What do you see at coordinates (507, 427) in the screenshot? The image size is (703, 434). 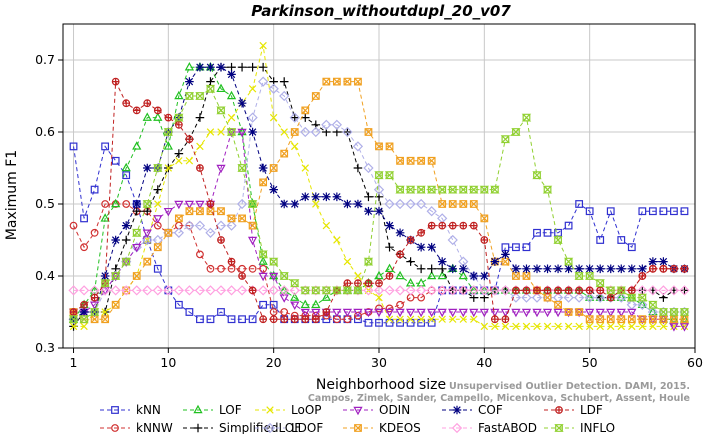 I see `legend-label: FastABOD` at bounding box center [507, 427].